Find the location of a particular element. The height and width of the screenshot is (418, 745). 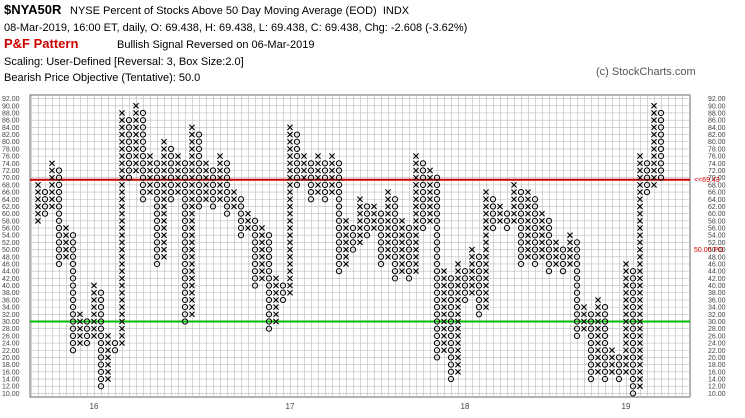

pattern-label: P&F Pattern is located at coordinates (41, 43).